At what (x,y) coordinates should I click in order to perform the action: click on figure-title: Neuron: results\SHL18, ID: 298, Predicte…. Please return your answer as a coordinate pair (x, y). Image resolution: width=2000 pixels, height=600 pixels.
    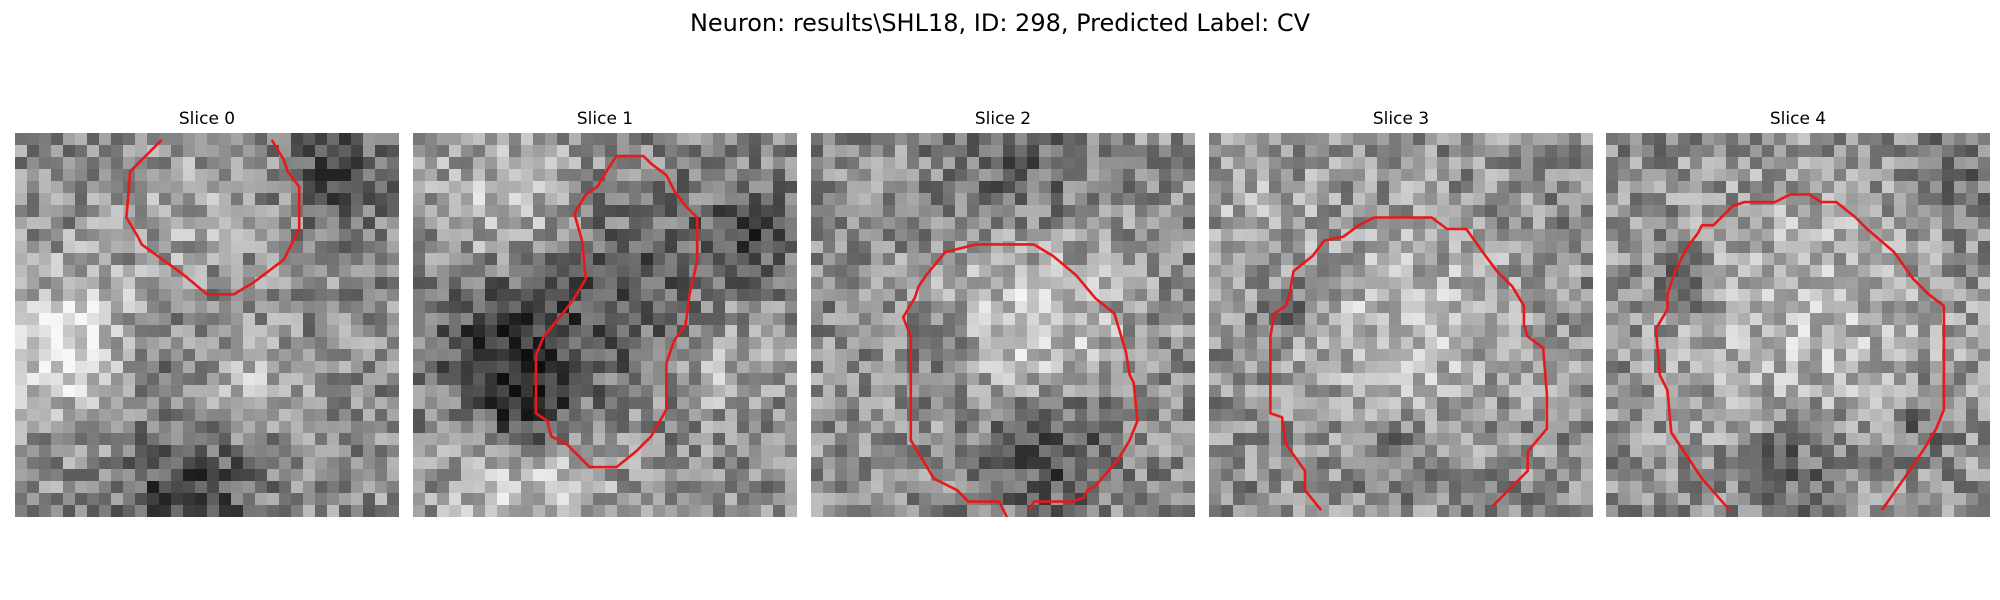
    Looking at the image, I should click on (1000, 23).